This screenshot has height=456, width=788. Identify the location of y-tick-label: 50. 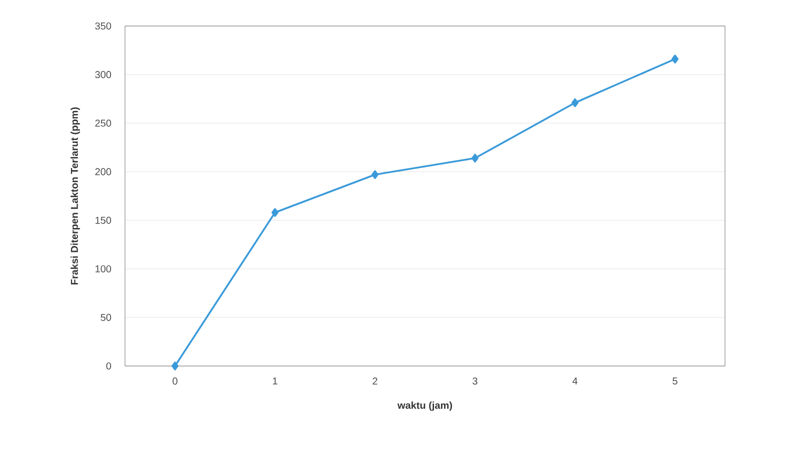
(106, 317).